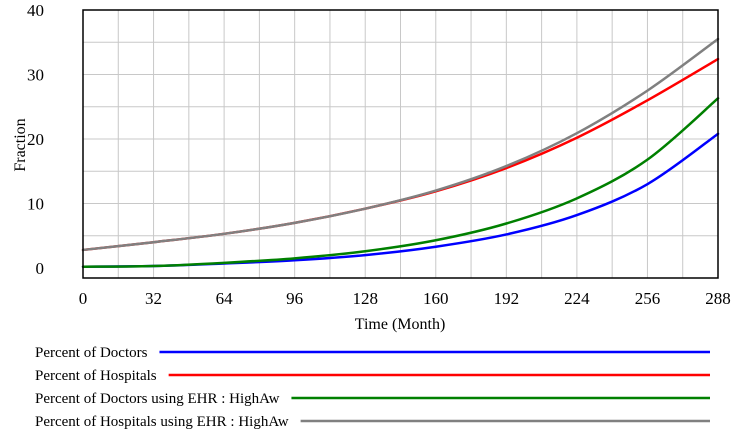 The width and height of the screenshot is (736, 442). I want to click on x-tick-label: 192, so click(507, 298).